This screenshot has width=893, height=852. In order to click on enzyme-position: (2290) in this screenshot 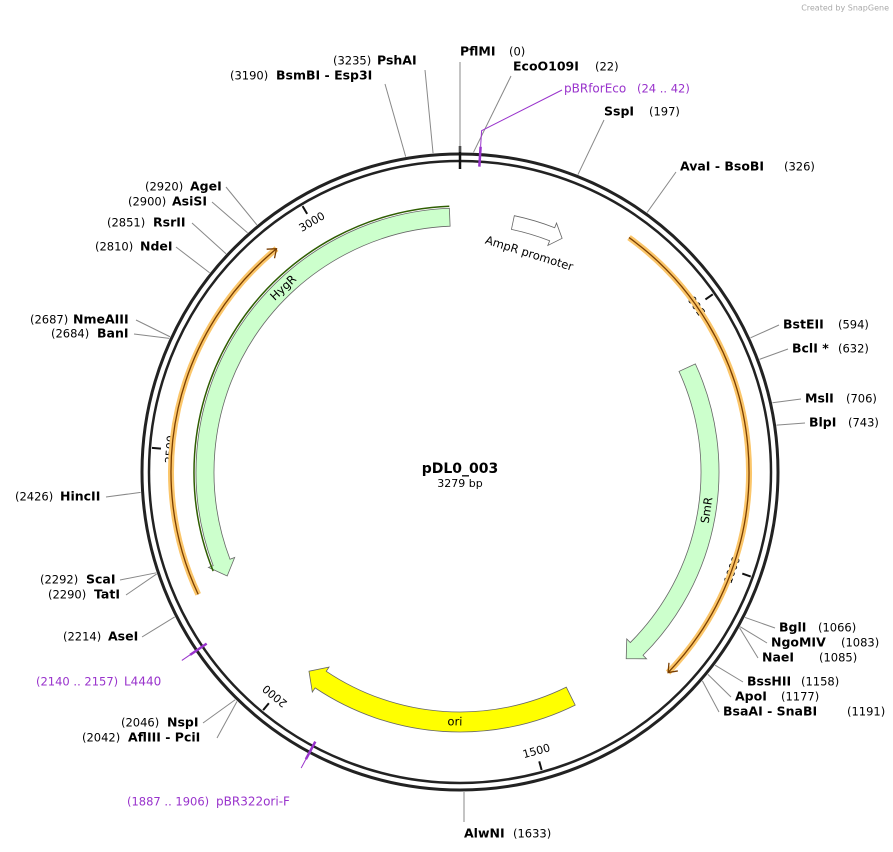, I will do `click(67, 595)`.